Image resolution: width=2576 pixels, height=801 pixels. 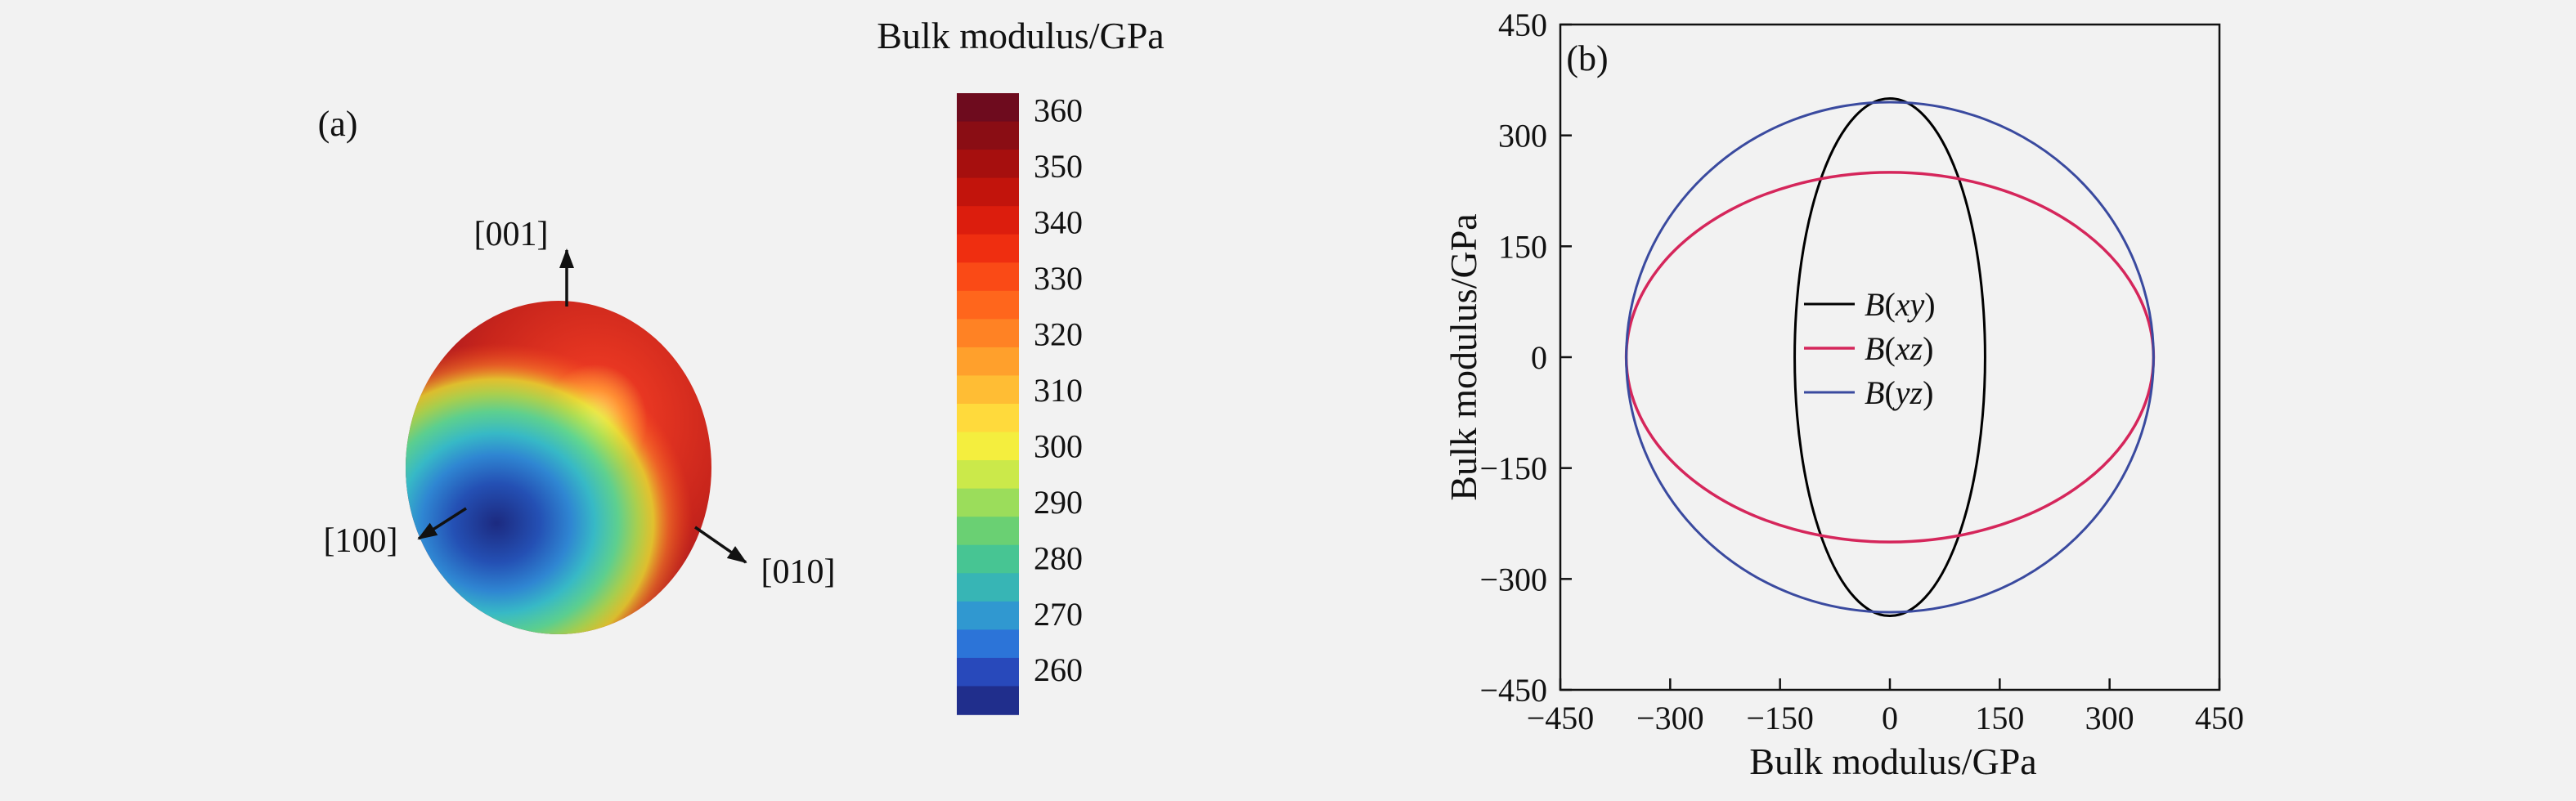 I want to click on colorbar-tick-label: 300, so click(x=1058, y=446).